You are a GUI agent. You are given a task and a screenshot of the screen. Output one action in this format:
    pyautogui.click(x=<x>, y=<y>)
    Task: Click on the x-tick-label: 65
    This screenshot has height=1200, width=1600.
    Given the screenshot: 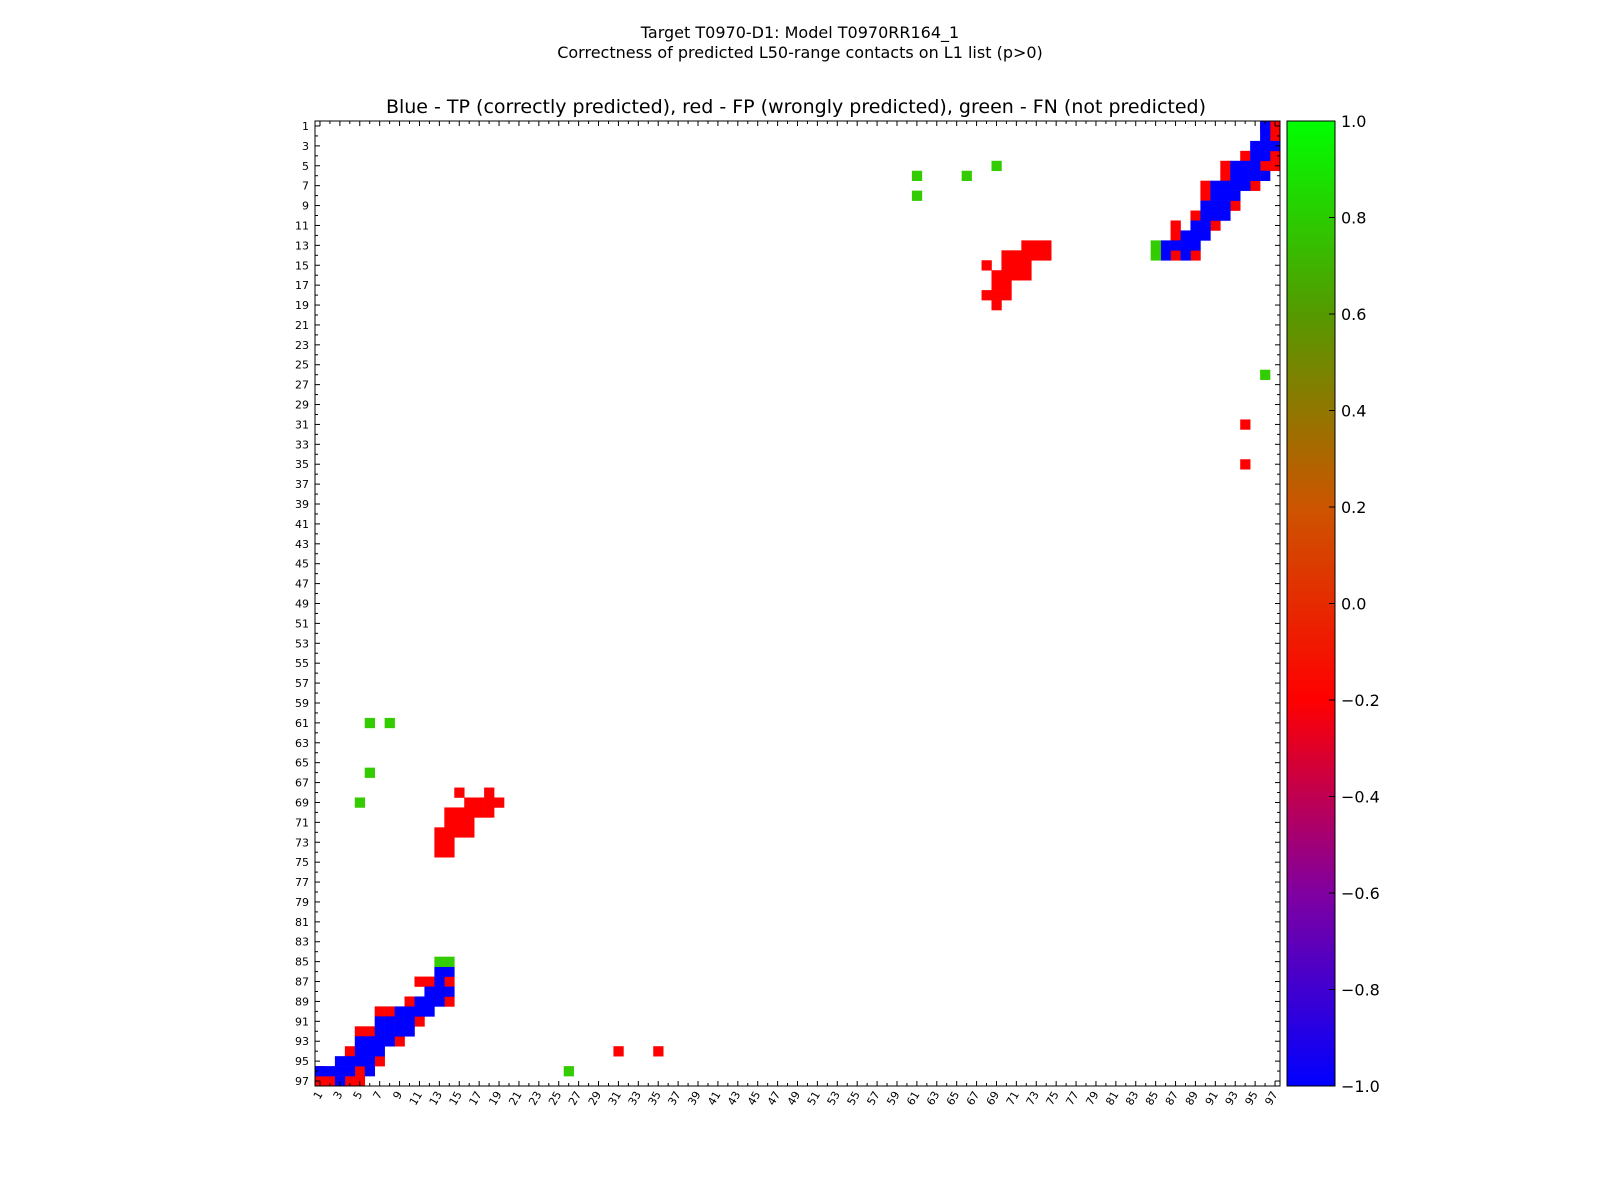 What is the action you would take?
    pyautogui.click(x=953, y=1098)
    